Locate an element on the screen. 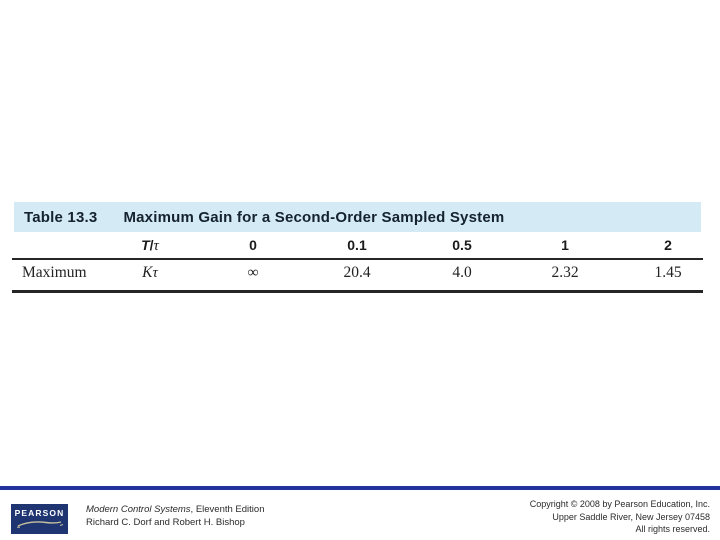 The width and height of the screenshot is (720, 540). row-variable: Kτ is located at coordinates (150, 273).